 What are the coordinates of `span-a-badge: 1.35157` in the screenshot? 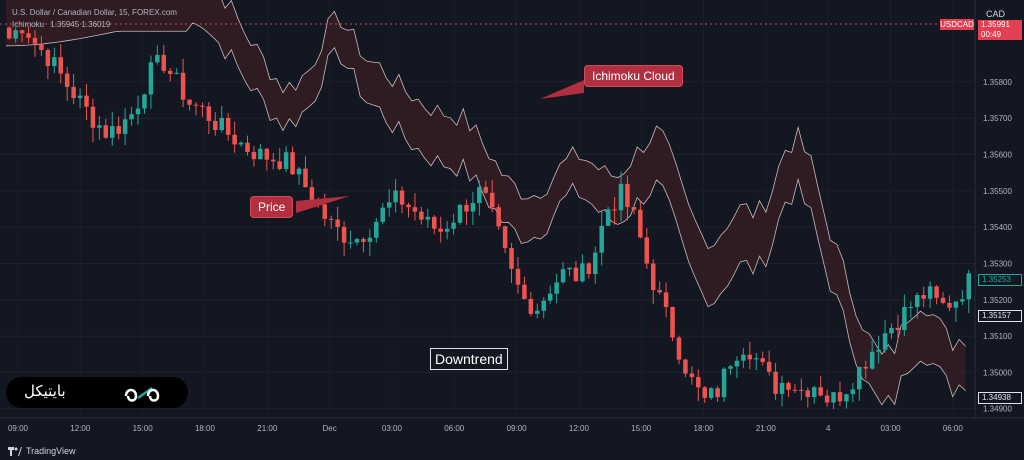 It's located at (1000, 316).